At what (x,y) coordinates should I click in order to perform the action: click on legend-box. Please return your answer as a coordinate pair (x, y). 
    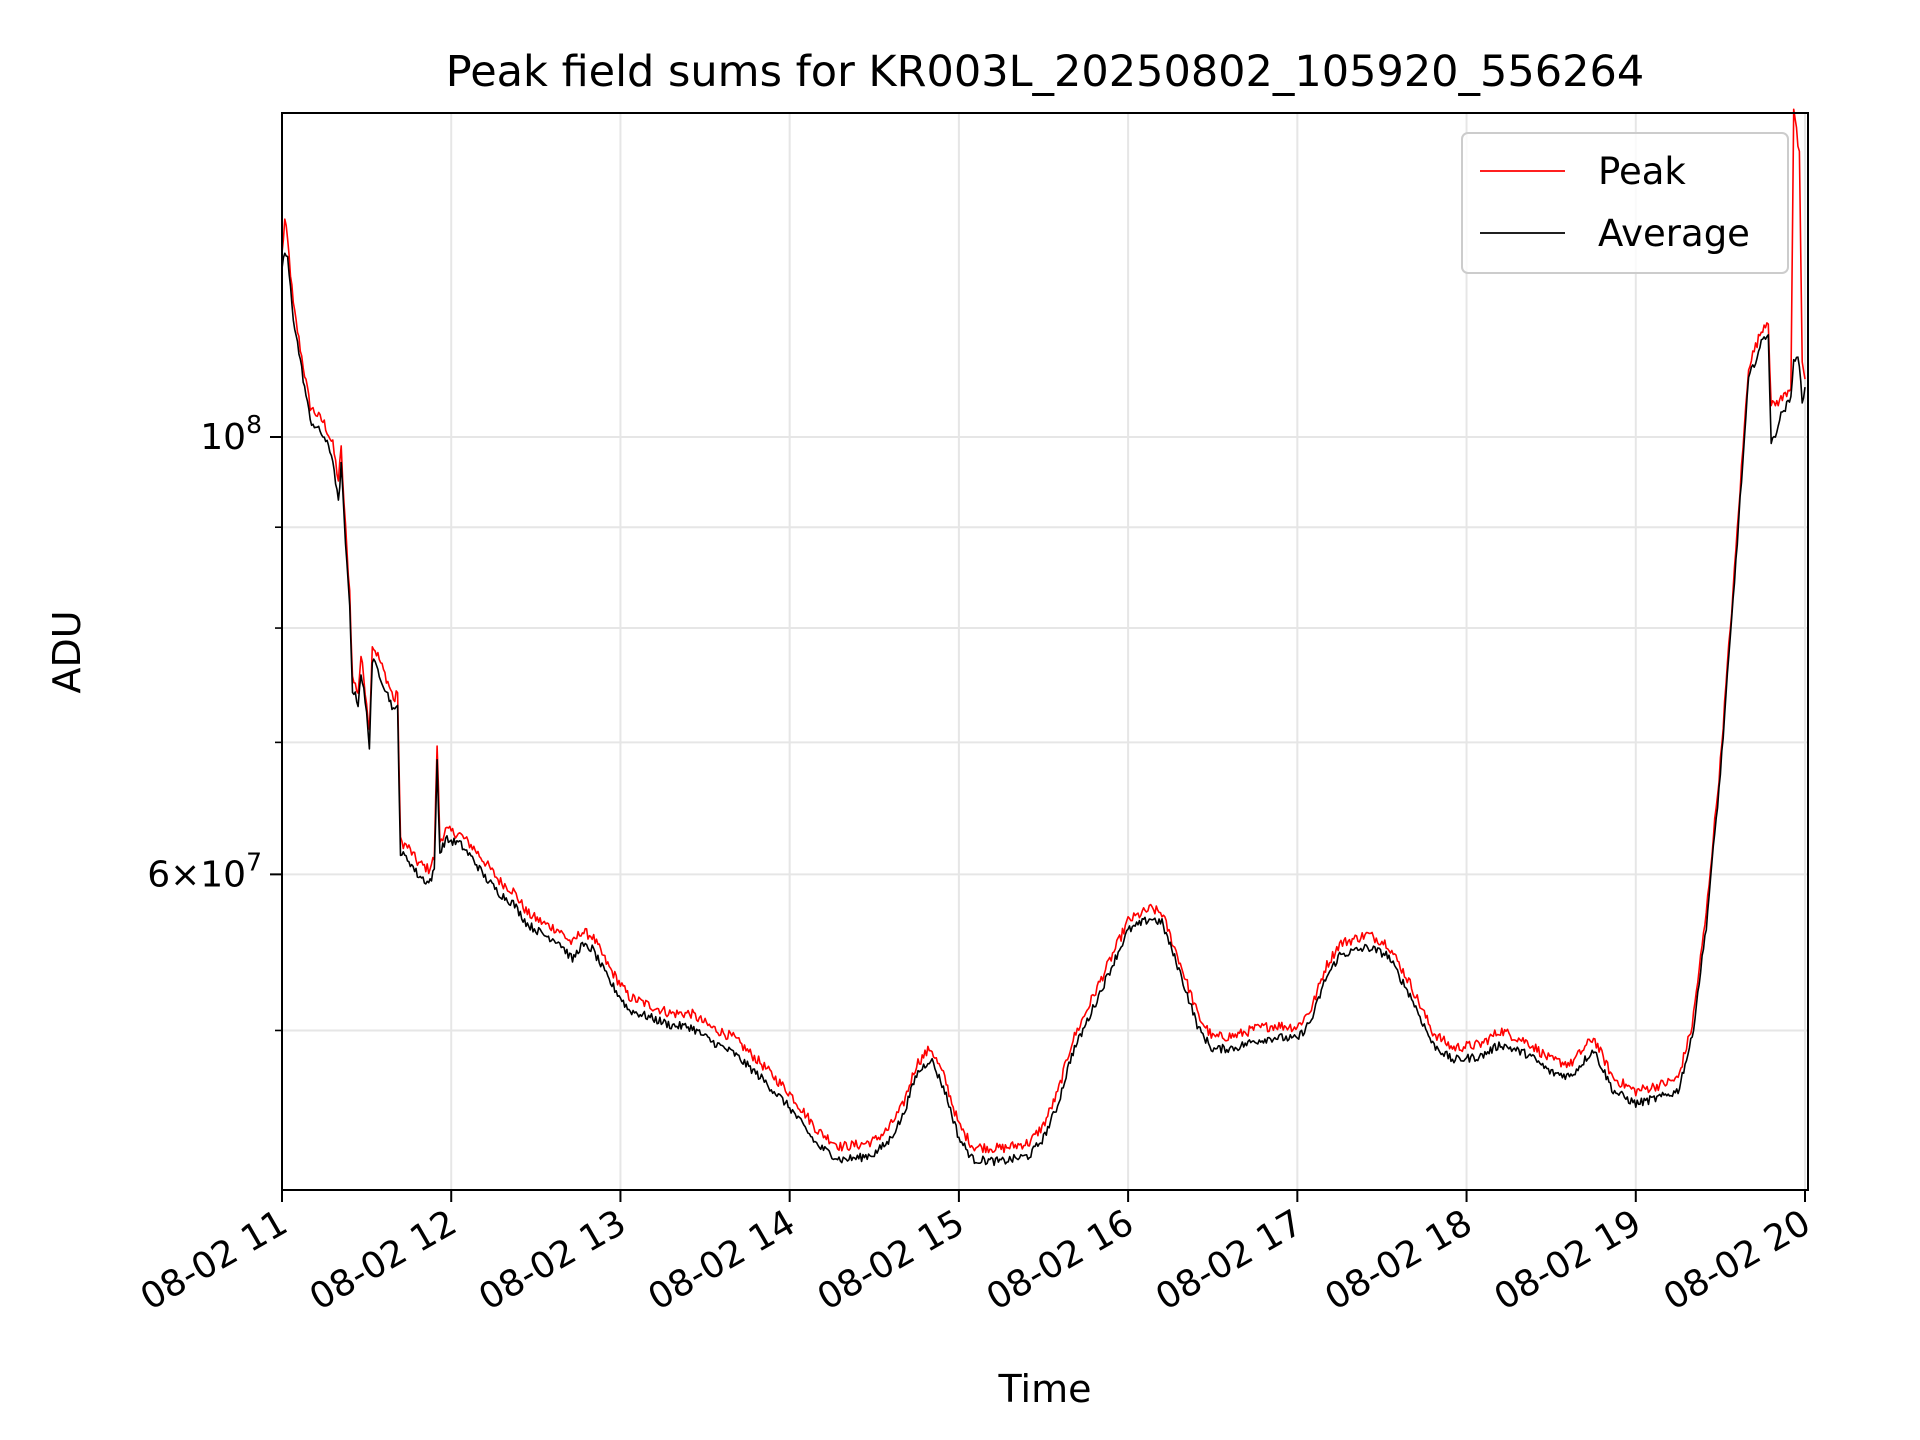
    Looking at the image, I should click on (1625, 203).